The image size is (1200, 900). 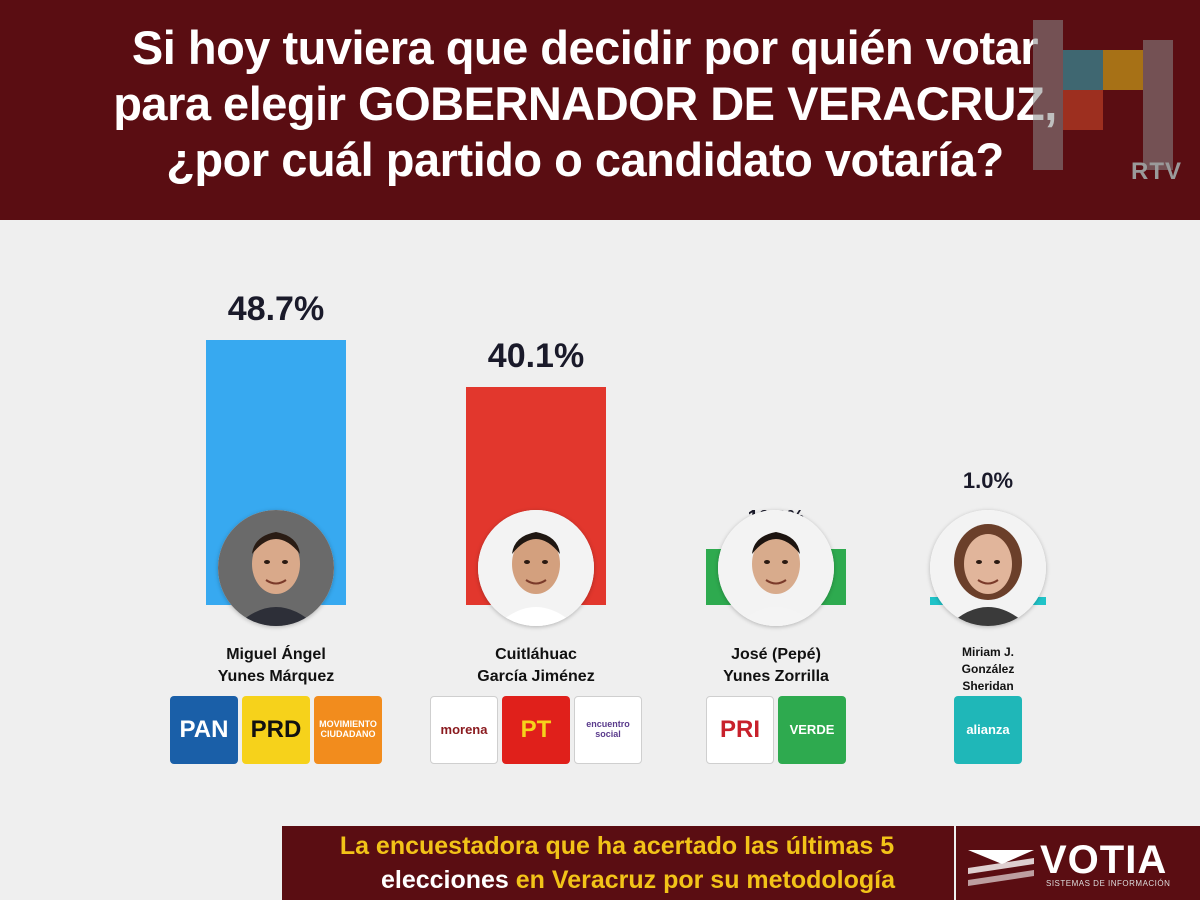 What do you see at coordinates (348, 730) in the screenshot?
I see `party-logo-movimiento-ciudadano: MOVIMIENTO CIUDADANO` at bounding box center [348, 730].